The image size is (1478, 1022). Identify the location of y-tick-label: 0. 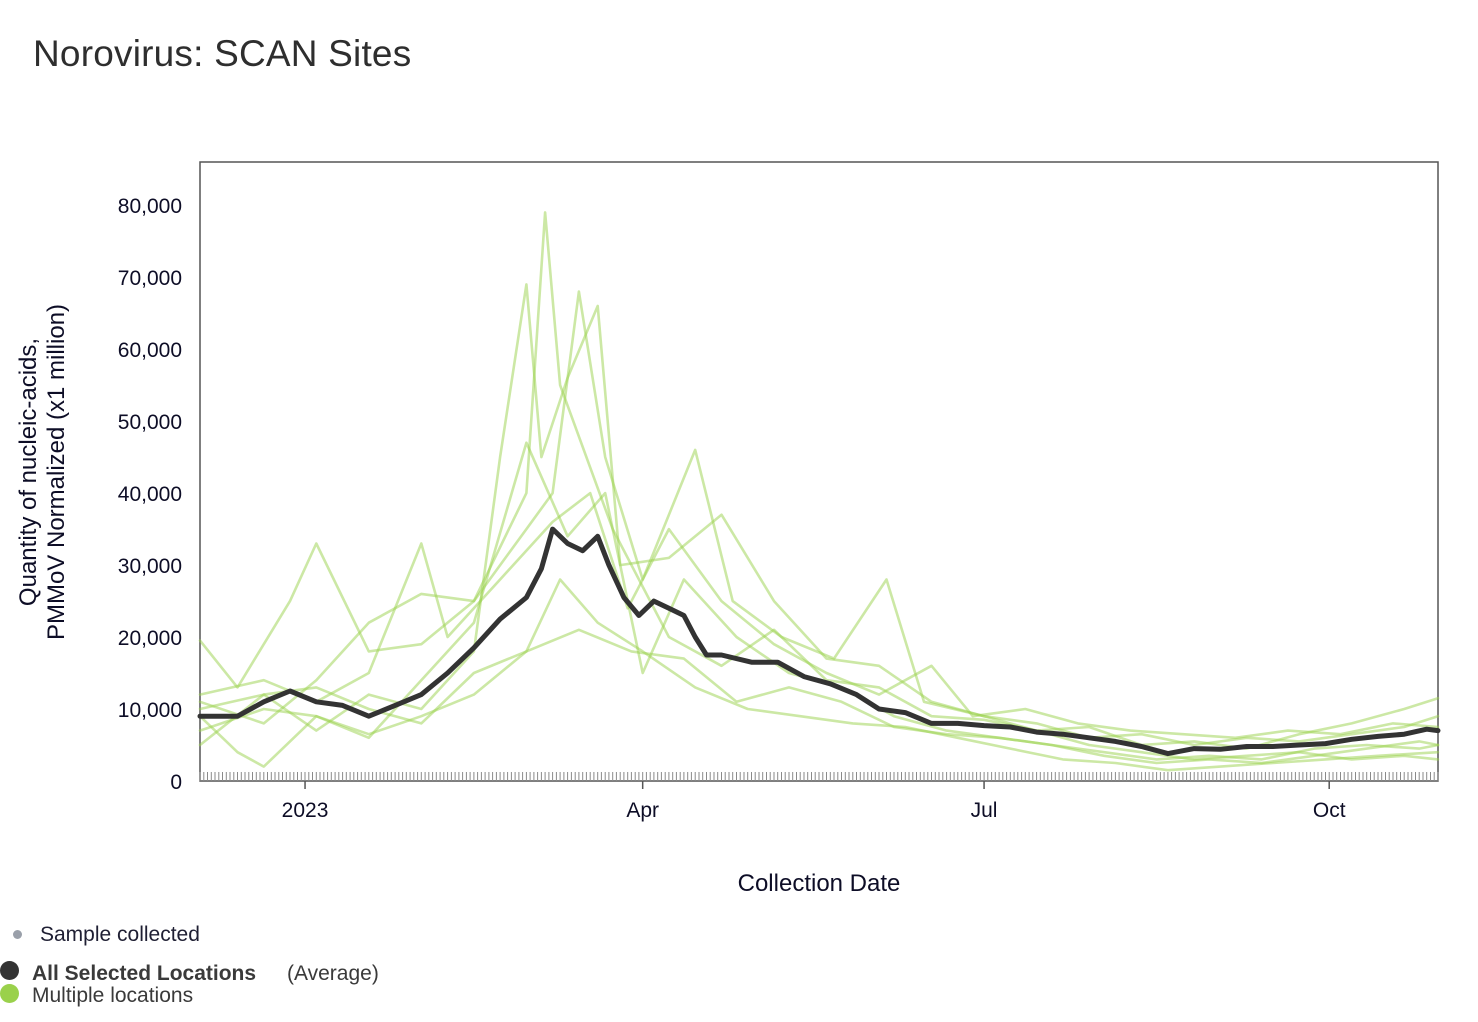
(176, 782).